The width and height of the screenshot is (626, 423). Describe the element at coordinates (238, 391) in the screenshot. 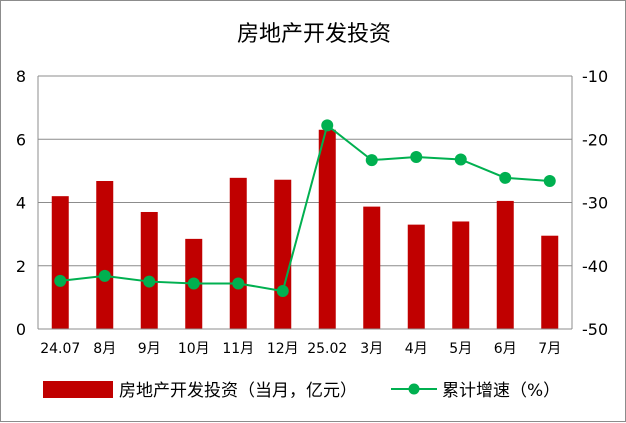

I see `legend-bar-label: 房地产开发投资（当月，亿元）` at that location.